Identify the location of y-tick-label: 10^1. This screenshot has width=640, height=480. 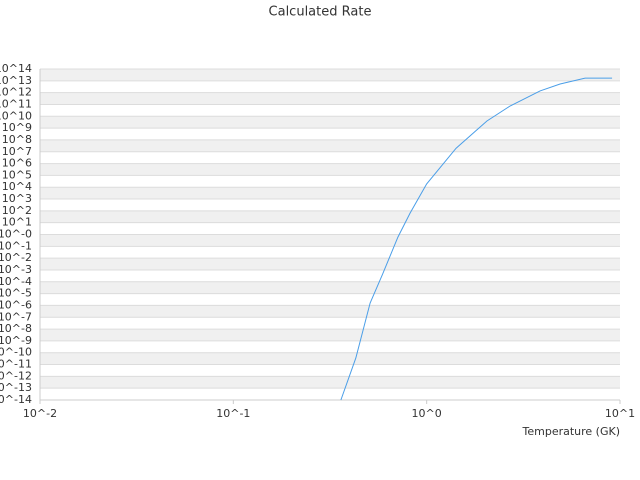
(17, 222).